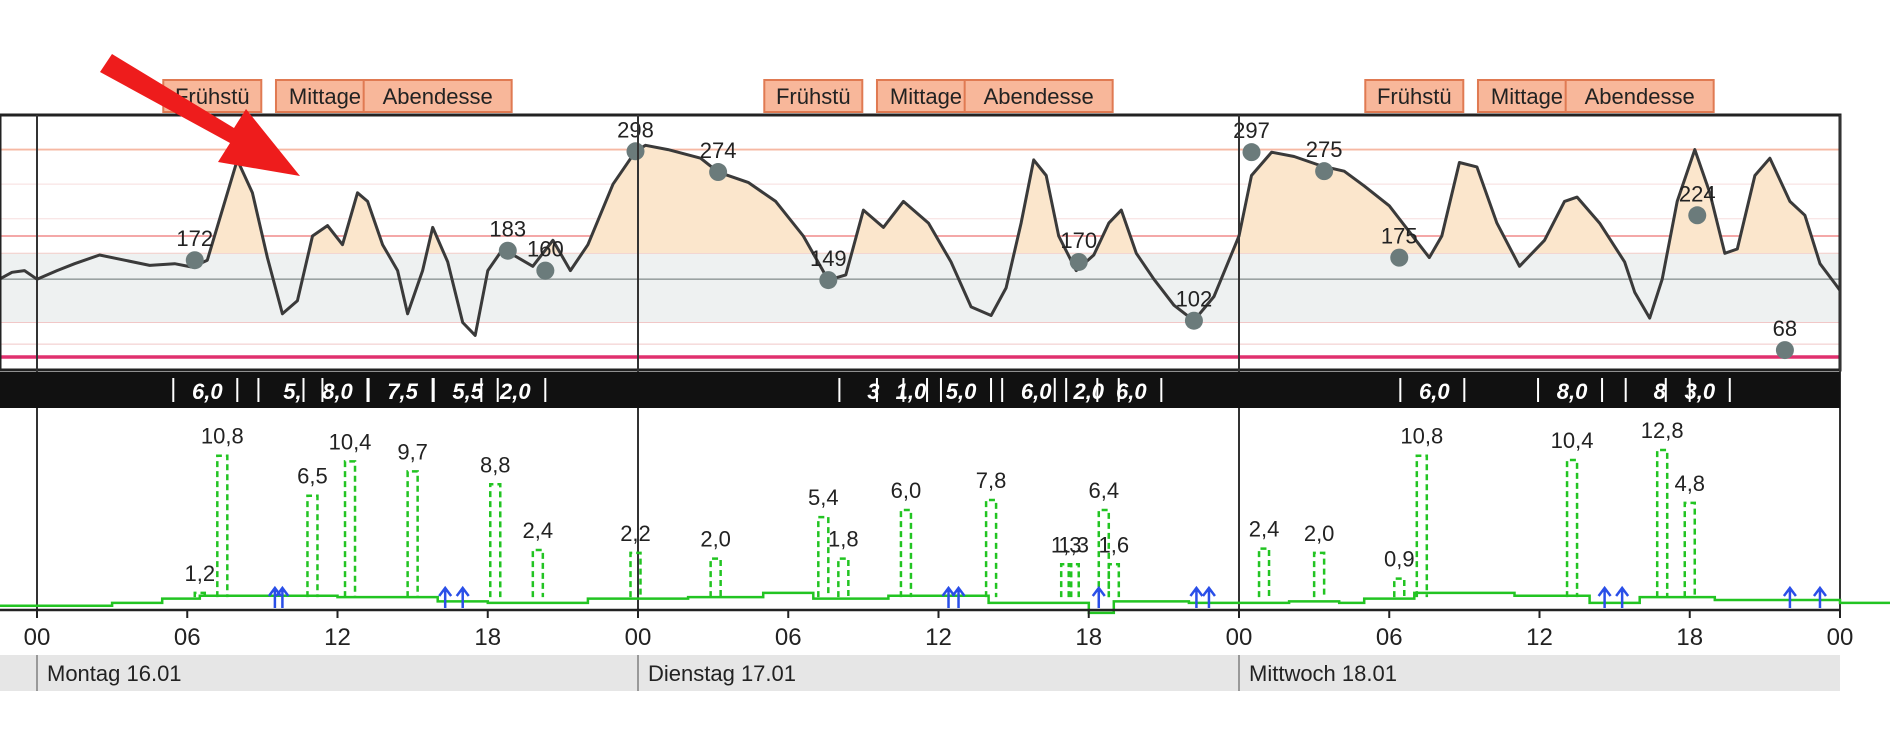 The width and height of the screenshot is (1890, 739). Describe the element at coordinates (199, 573) in the screenshot. I see `bolus-value-label: 1,2` at that location.